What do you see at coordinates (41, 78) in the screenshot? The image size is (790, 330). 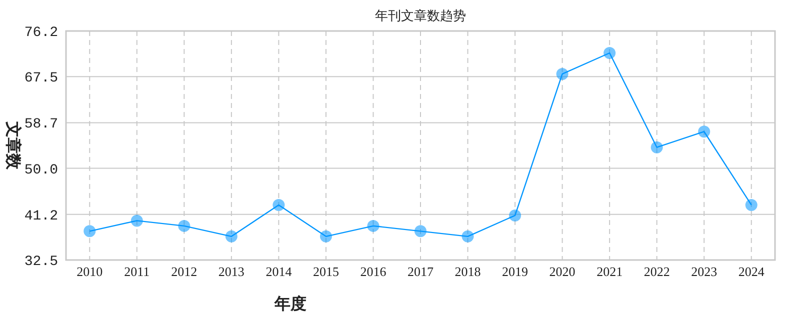 I see `y-tick-label: 67.5` at bounding box center [41, 78].